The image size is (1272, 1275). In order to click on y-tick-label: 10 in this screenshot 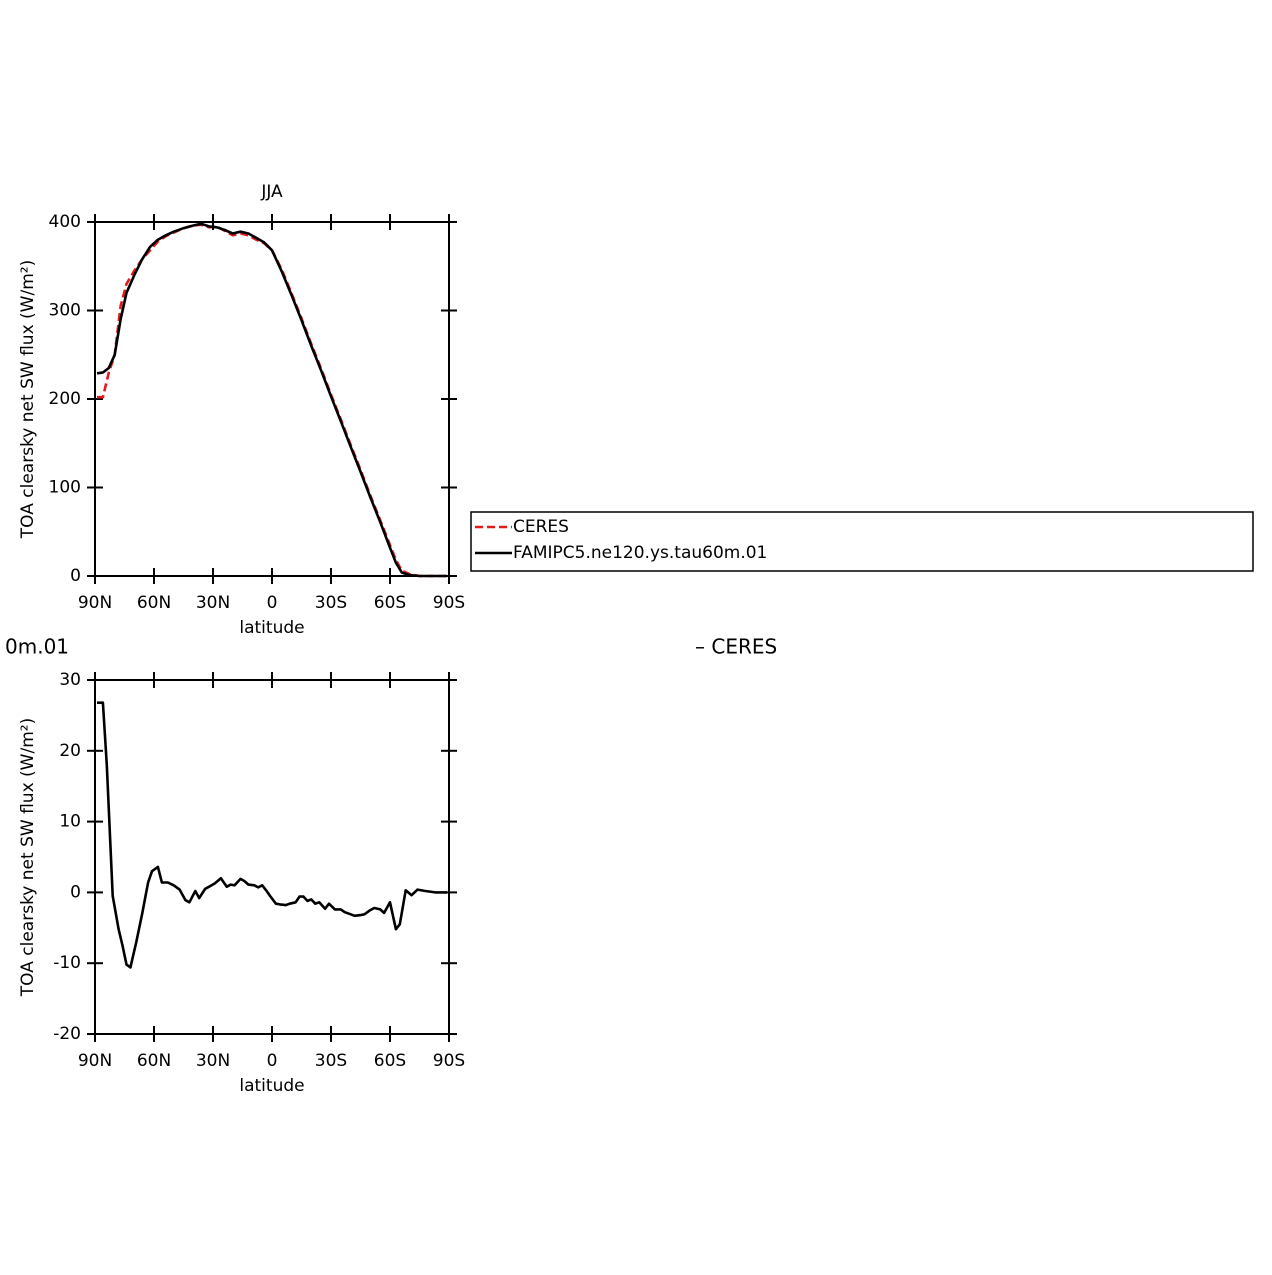, I will do `click(70, 822)`.